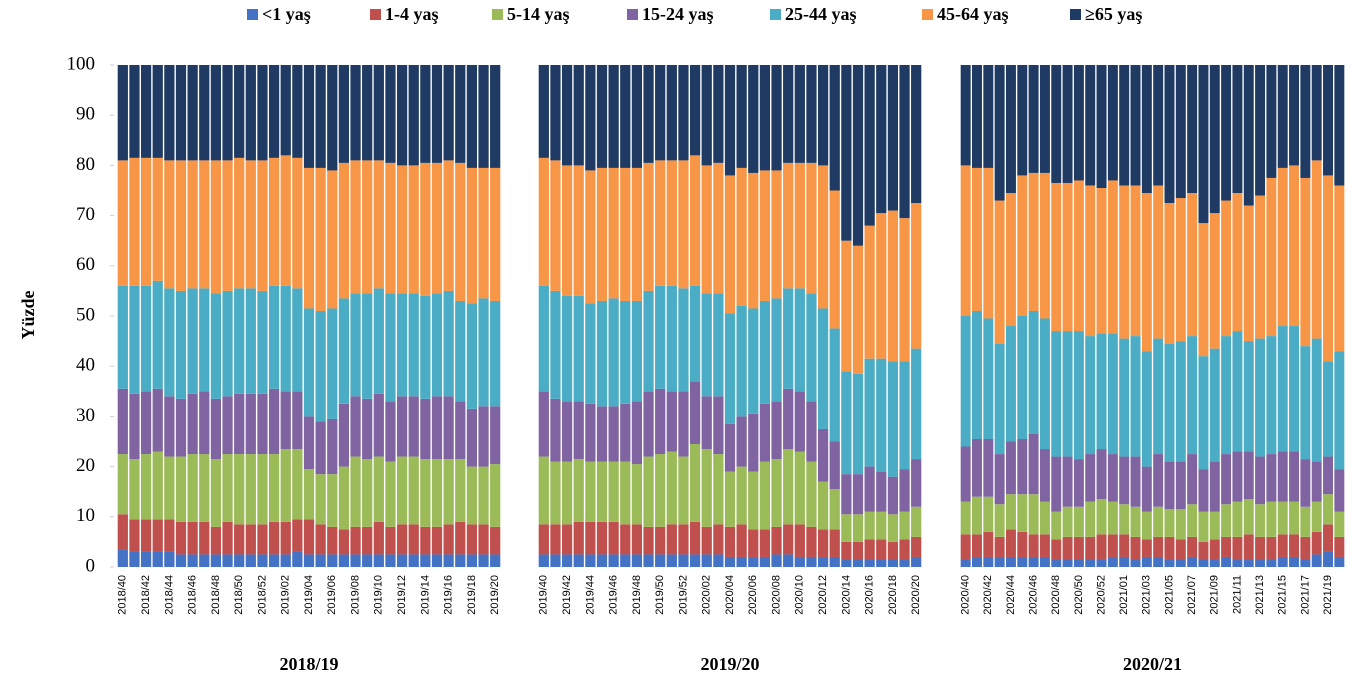 Image resolution: width=1370 pixels, height=684 pixels. Describe the element at coordinates (85, 415) in the screenshot. I see `y-tick-label: 30` at that location.